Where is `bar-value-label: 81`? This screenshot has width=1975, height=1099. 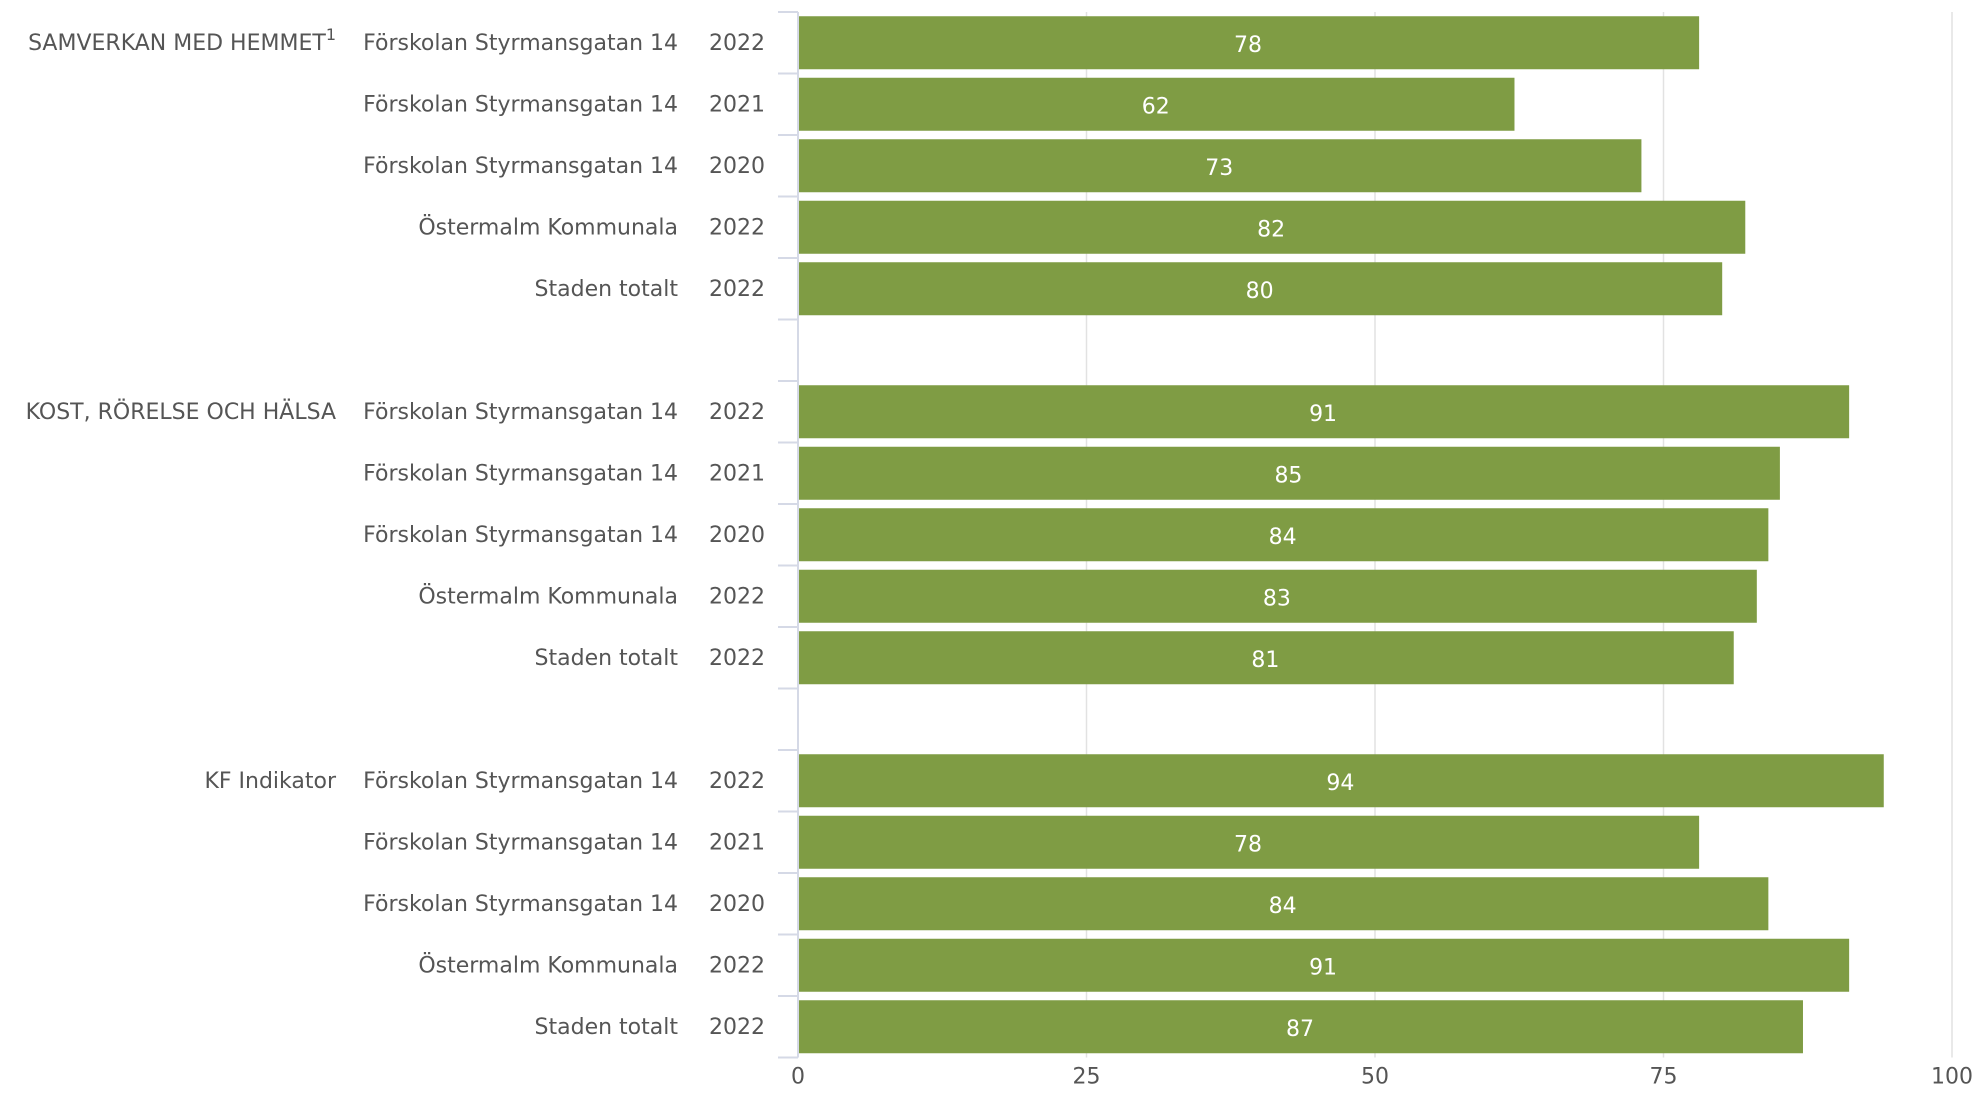
bar-value-label: 81 is located at coordinates (1265, 660).